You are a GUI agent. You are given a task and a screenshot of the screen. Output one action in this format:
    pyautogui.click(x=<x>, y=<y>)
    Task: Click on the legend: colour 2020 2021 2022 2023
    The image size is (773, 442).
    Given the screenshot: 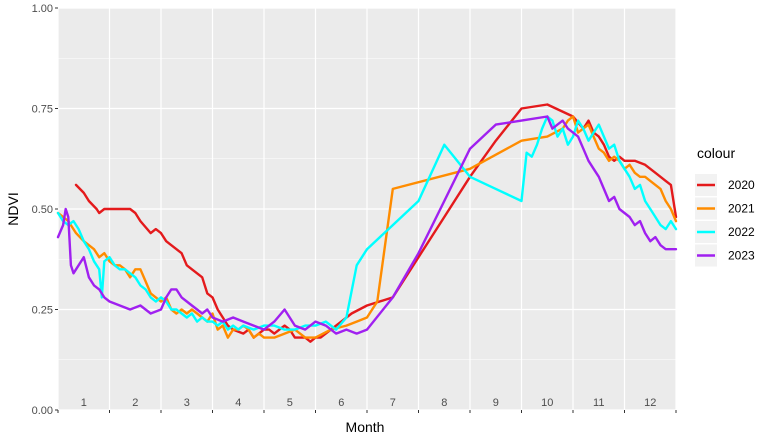 What is the action you would take?
    pyautogui.click(x=725, y=206)
    